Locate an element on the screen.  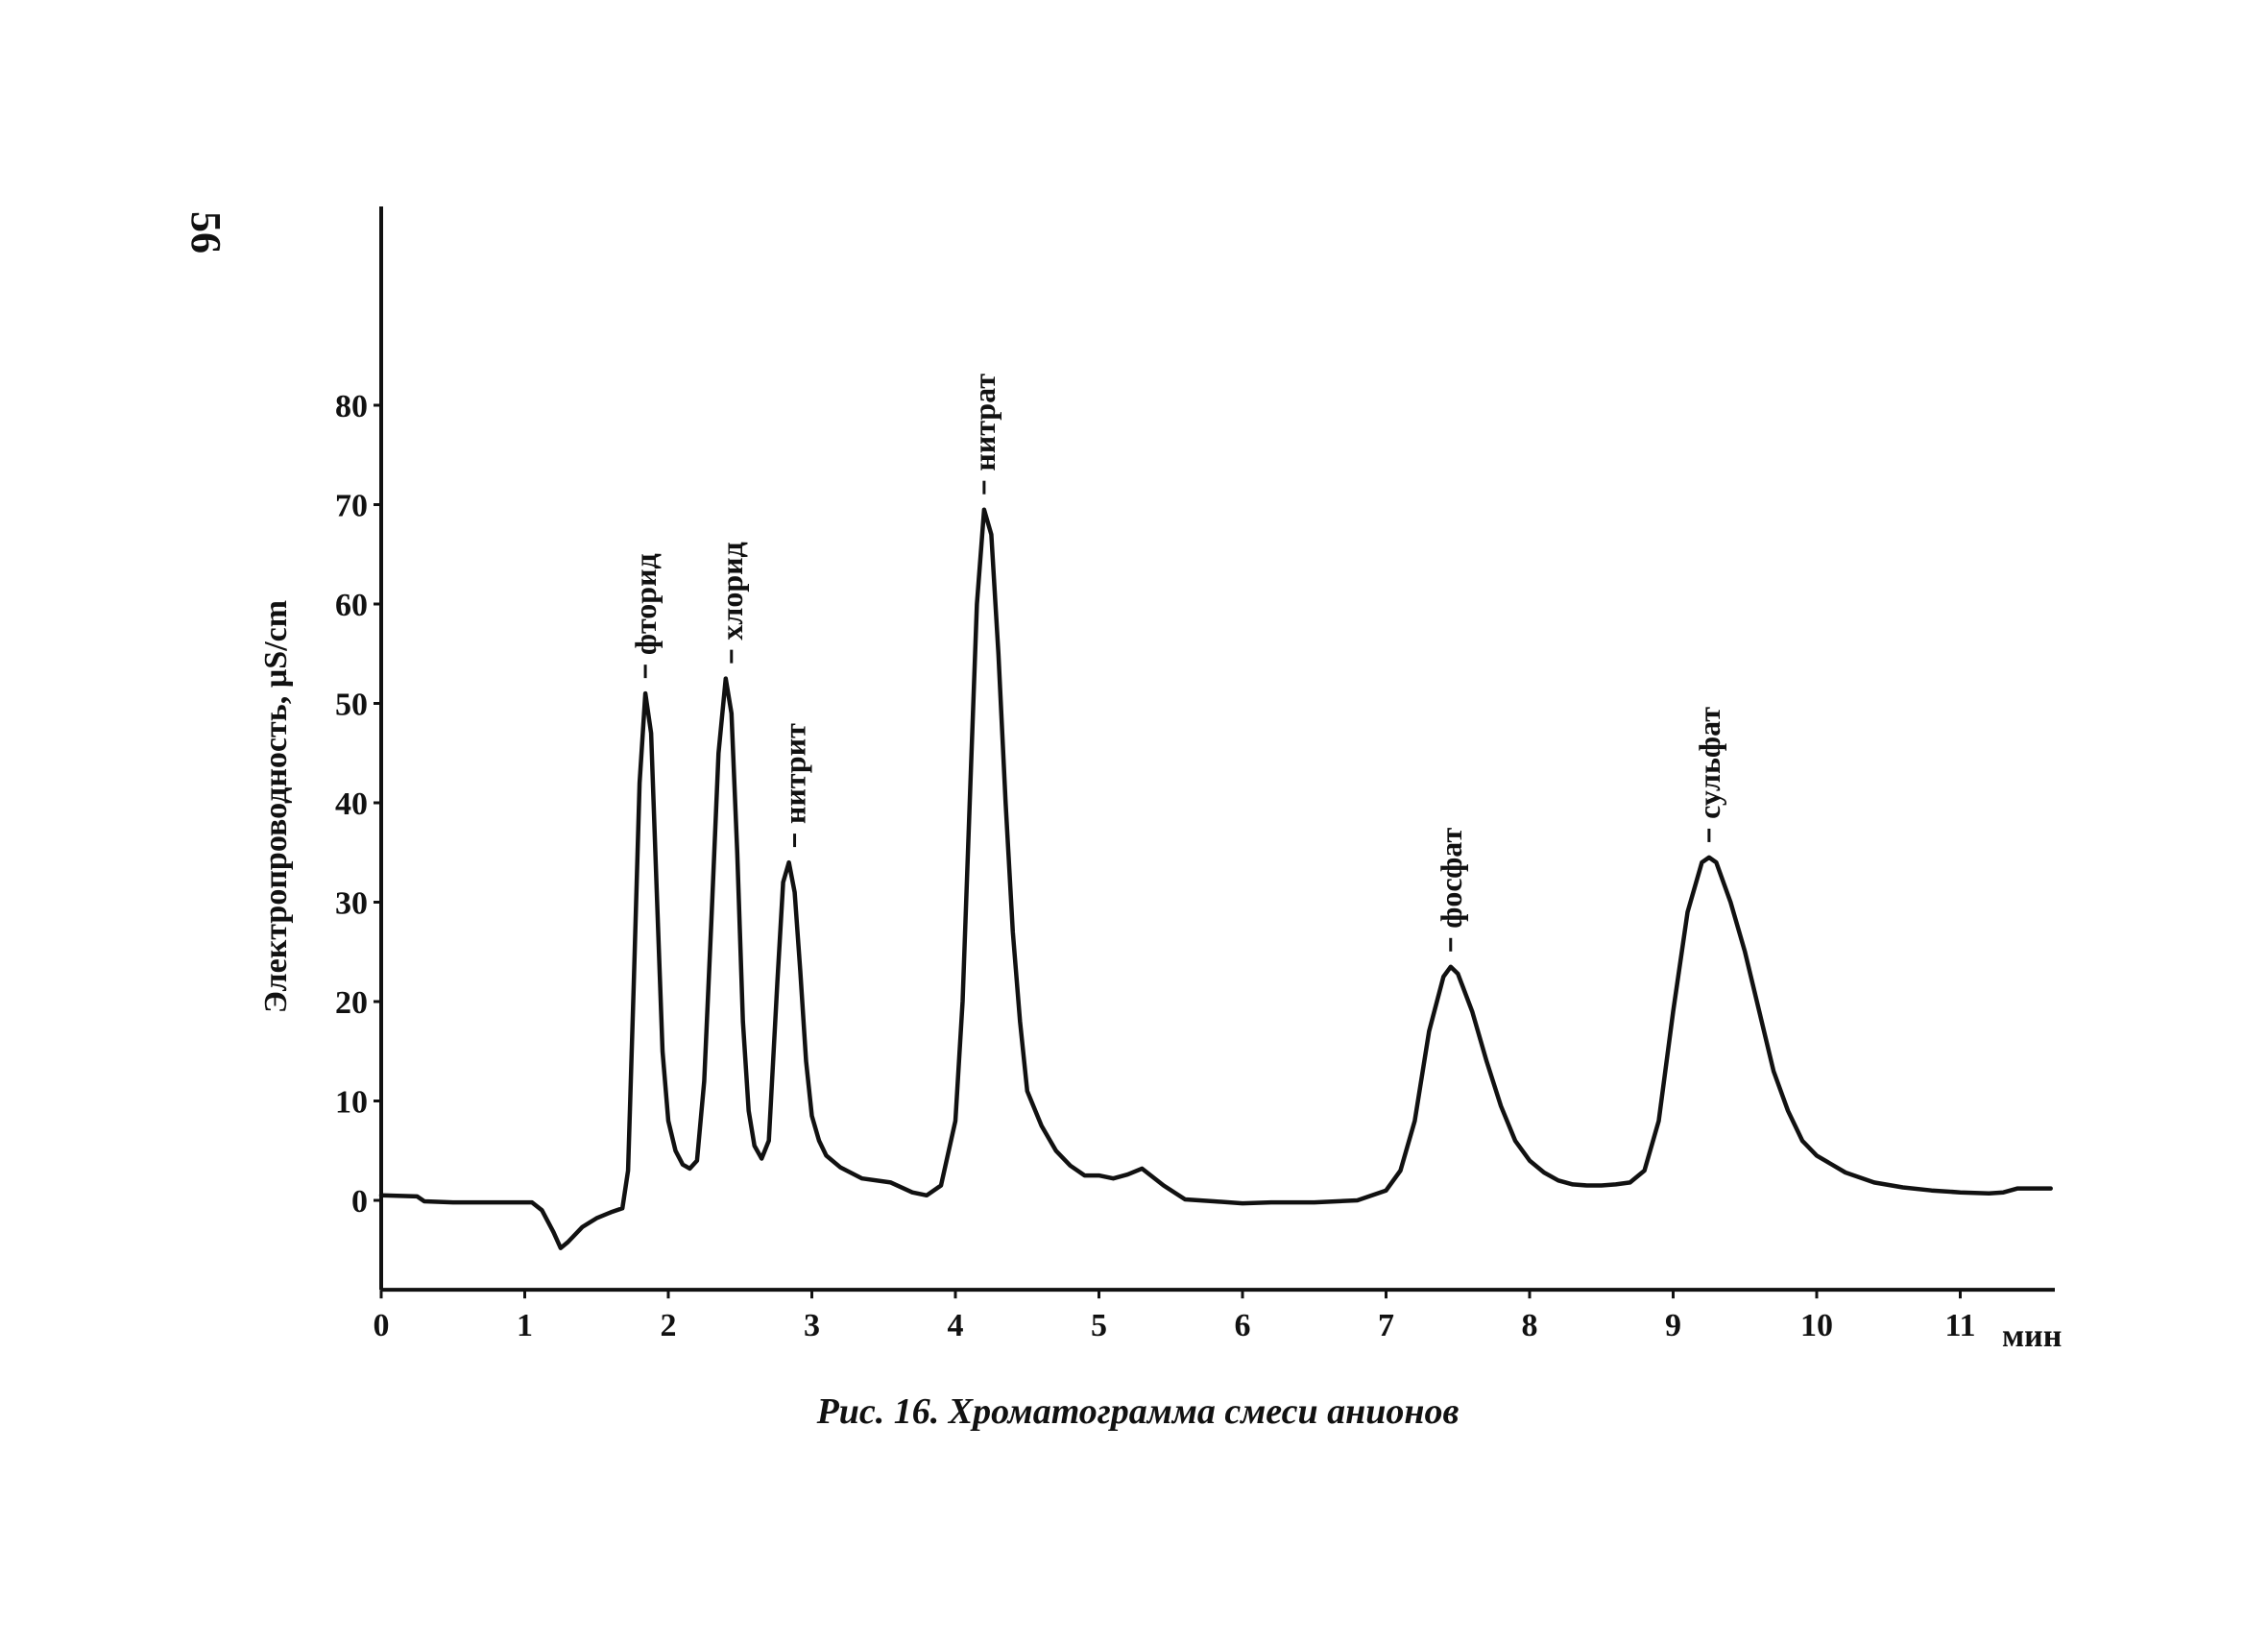
x-tick-label: 1 is located at coordinates (525, 1326).